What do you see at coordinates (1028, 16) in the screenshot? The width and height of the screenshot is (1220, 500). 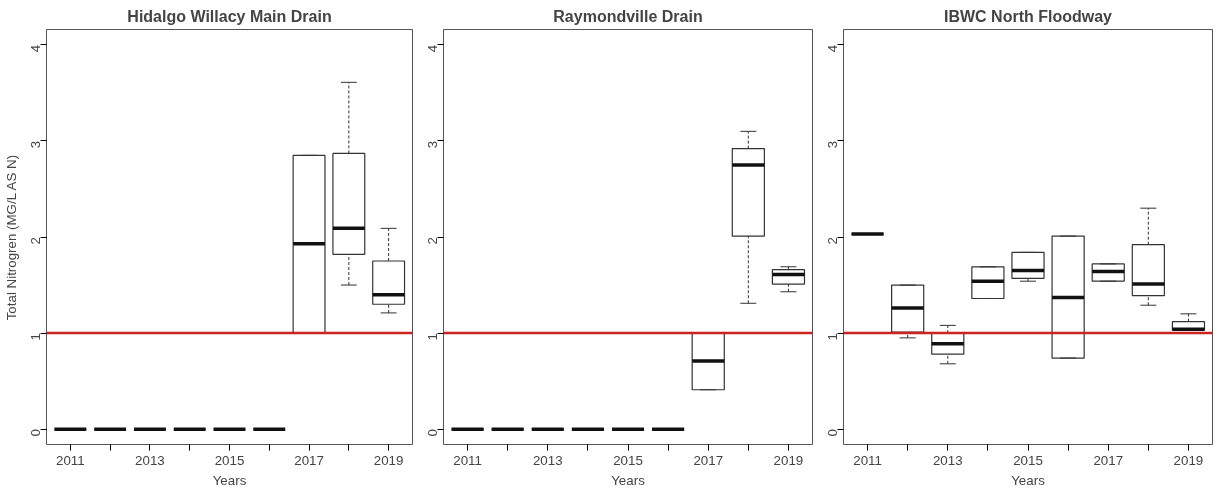 I see `chart-title: IBWC North Floodway` at bounding box center [1028, 16].